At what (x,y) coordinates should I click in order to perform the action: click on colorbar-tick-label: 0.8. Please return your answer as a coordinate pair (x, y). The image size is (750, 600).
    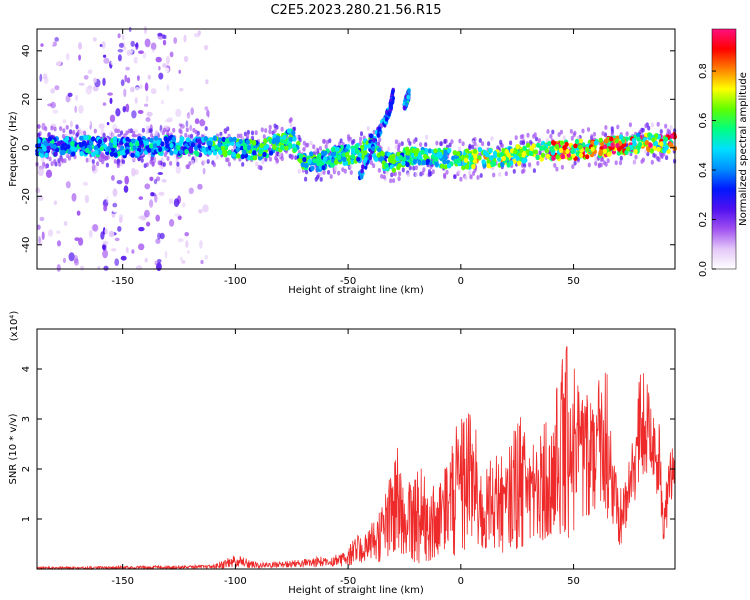
    Looking at the image, I should click on (703, 71).